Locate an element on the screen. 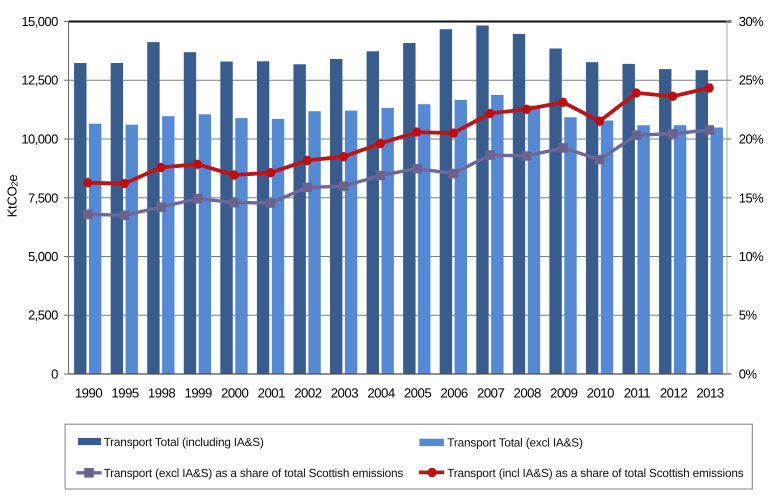 The image size is (770, 501). svg-text: 2012 is located at coordinates (674, 392).